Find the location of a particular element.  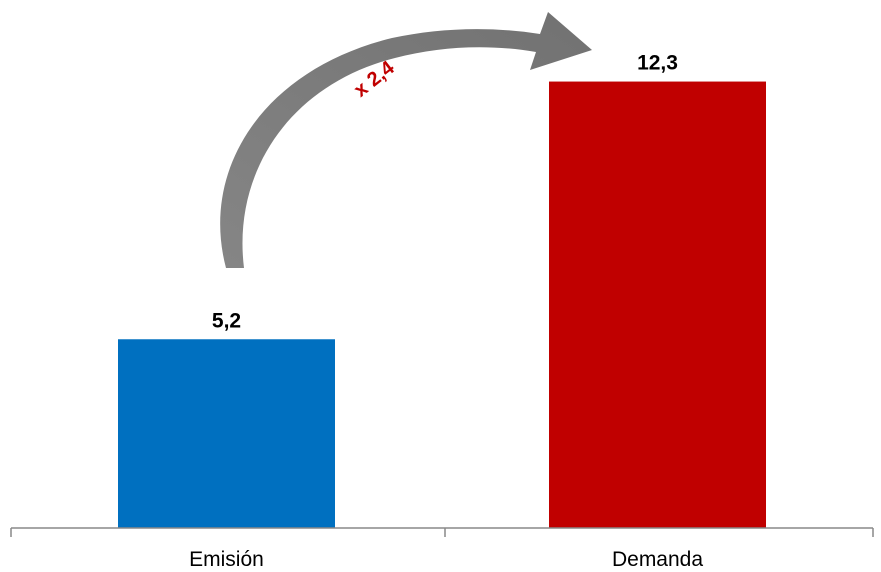

category-label: Demanda is located at coordinates (657, 559).